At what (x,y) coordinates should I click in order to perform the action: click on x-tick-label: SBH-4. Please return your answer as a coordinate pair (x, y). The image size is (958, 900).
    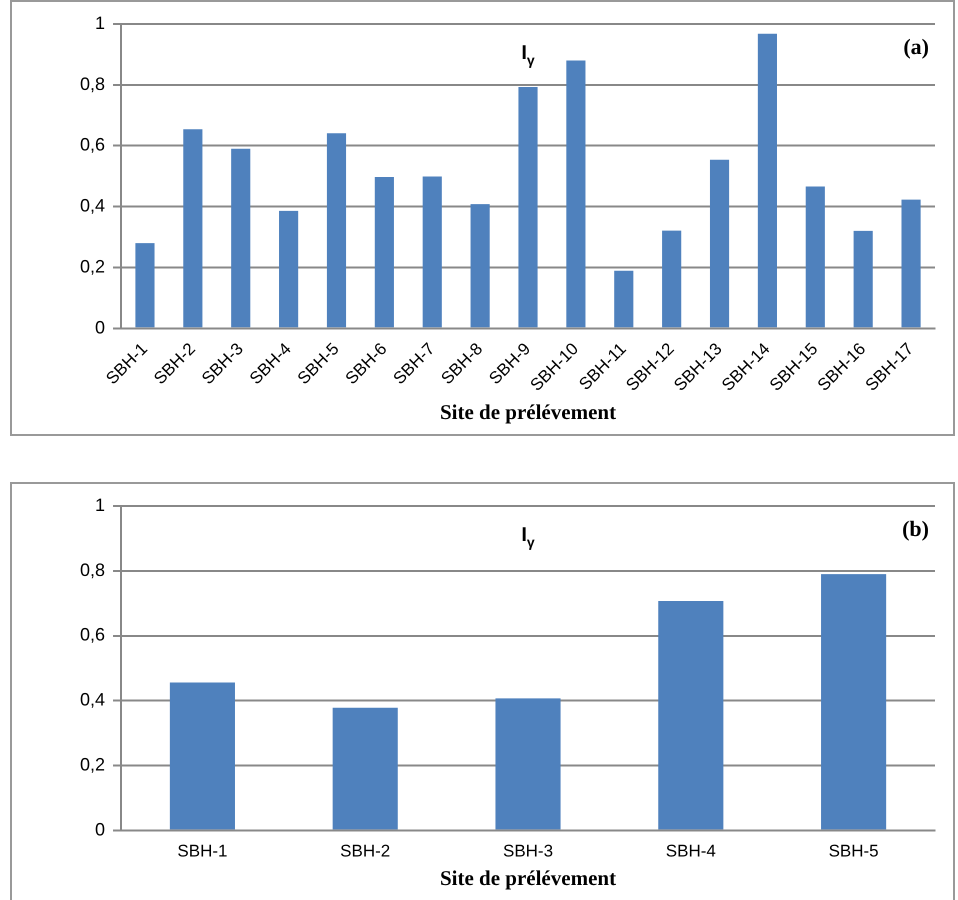
    Looking at the image, I should click on (691, 850).